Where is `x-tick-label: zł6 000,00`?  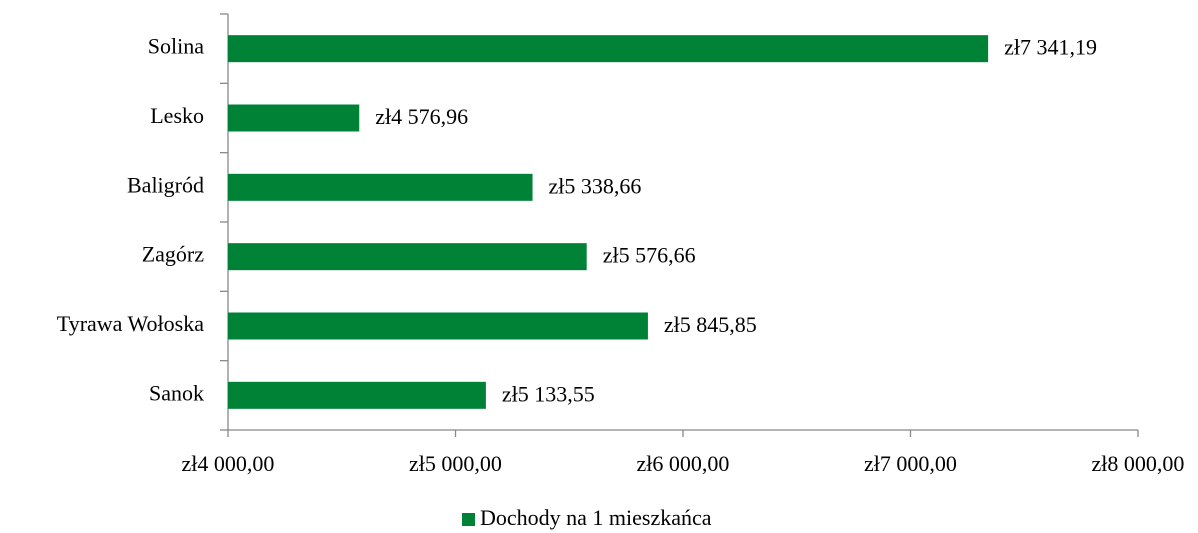
x-tick-label: zł6 000,00 is located at coordinates (683, 463).